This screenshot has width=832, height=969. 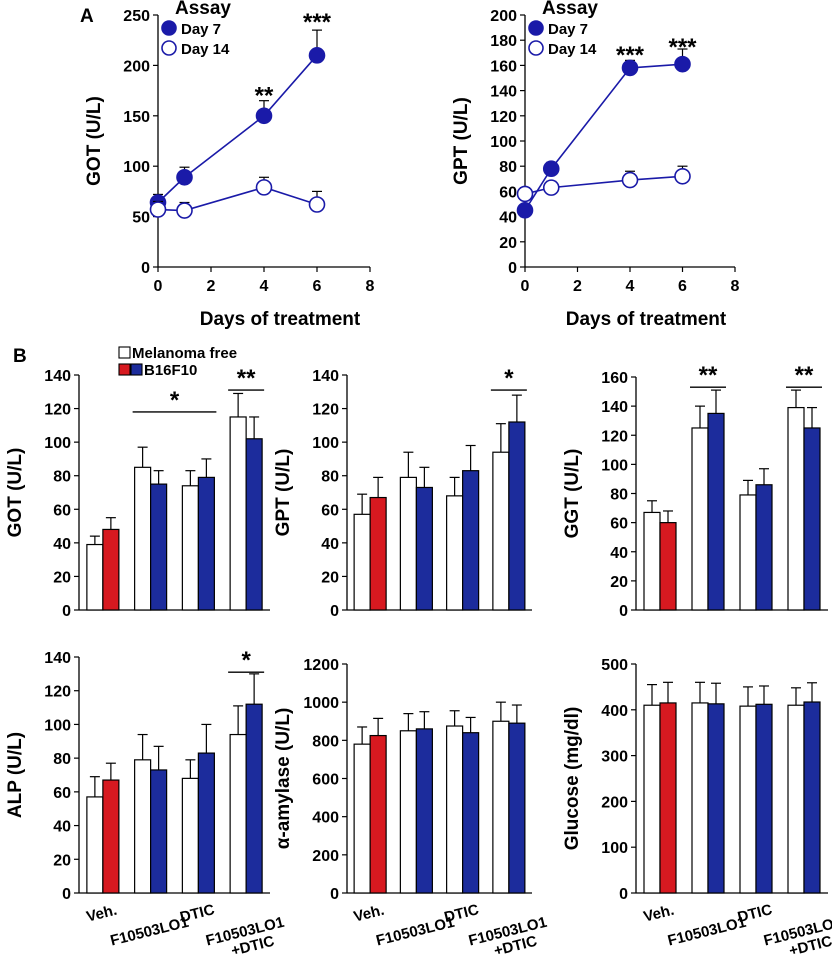 I want to click on legend-title: Assay, so click(x=570, y=9).